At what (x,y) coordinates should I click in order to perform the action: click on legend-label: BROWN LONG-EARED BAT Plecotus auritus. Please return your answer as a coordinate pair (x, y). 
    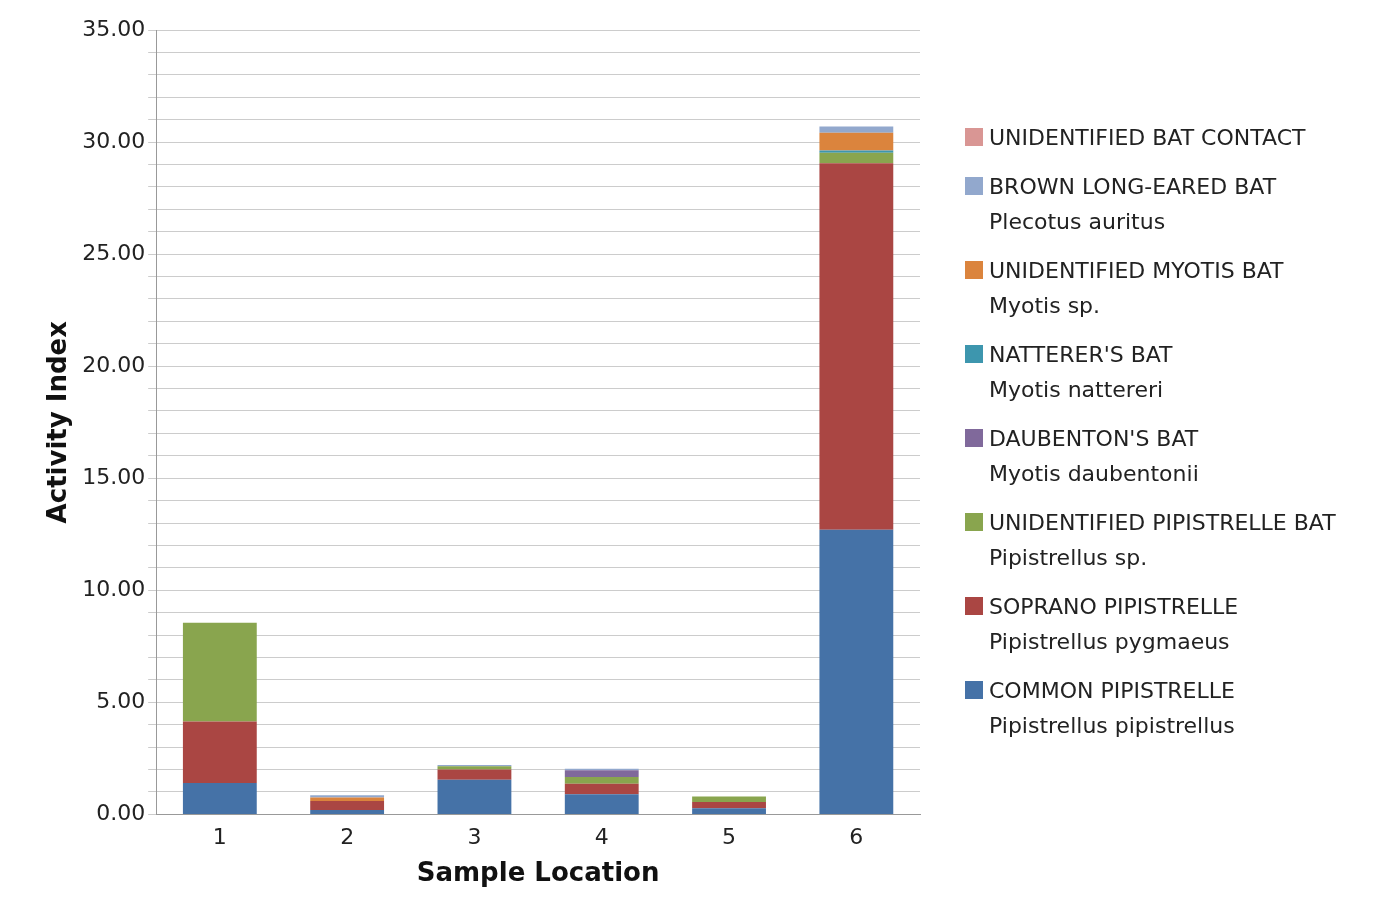
    Looking at the image, I should click on (1133, 204).